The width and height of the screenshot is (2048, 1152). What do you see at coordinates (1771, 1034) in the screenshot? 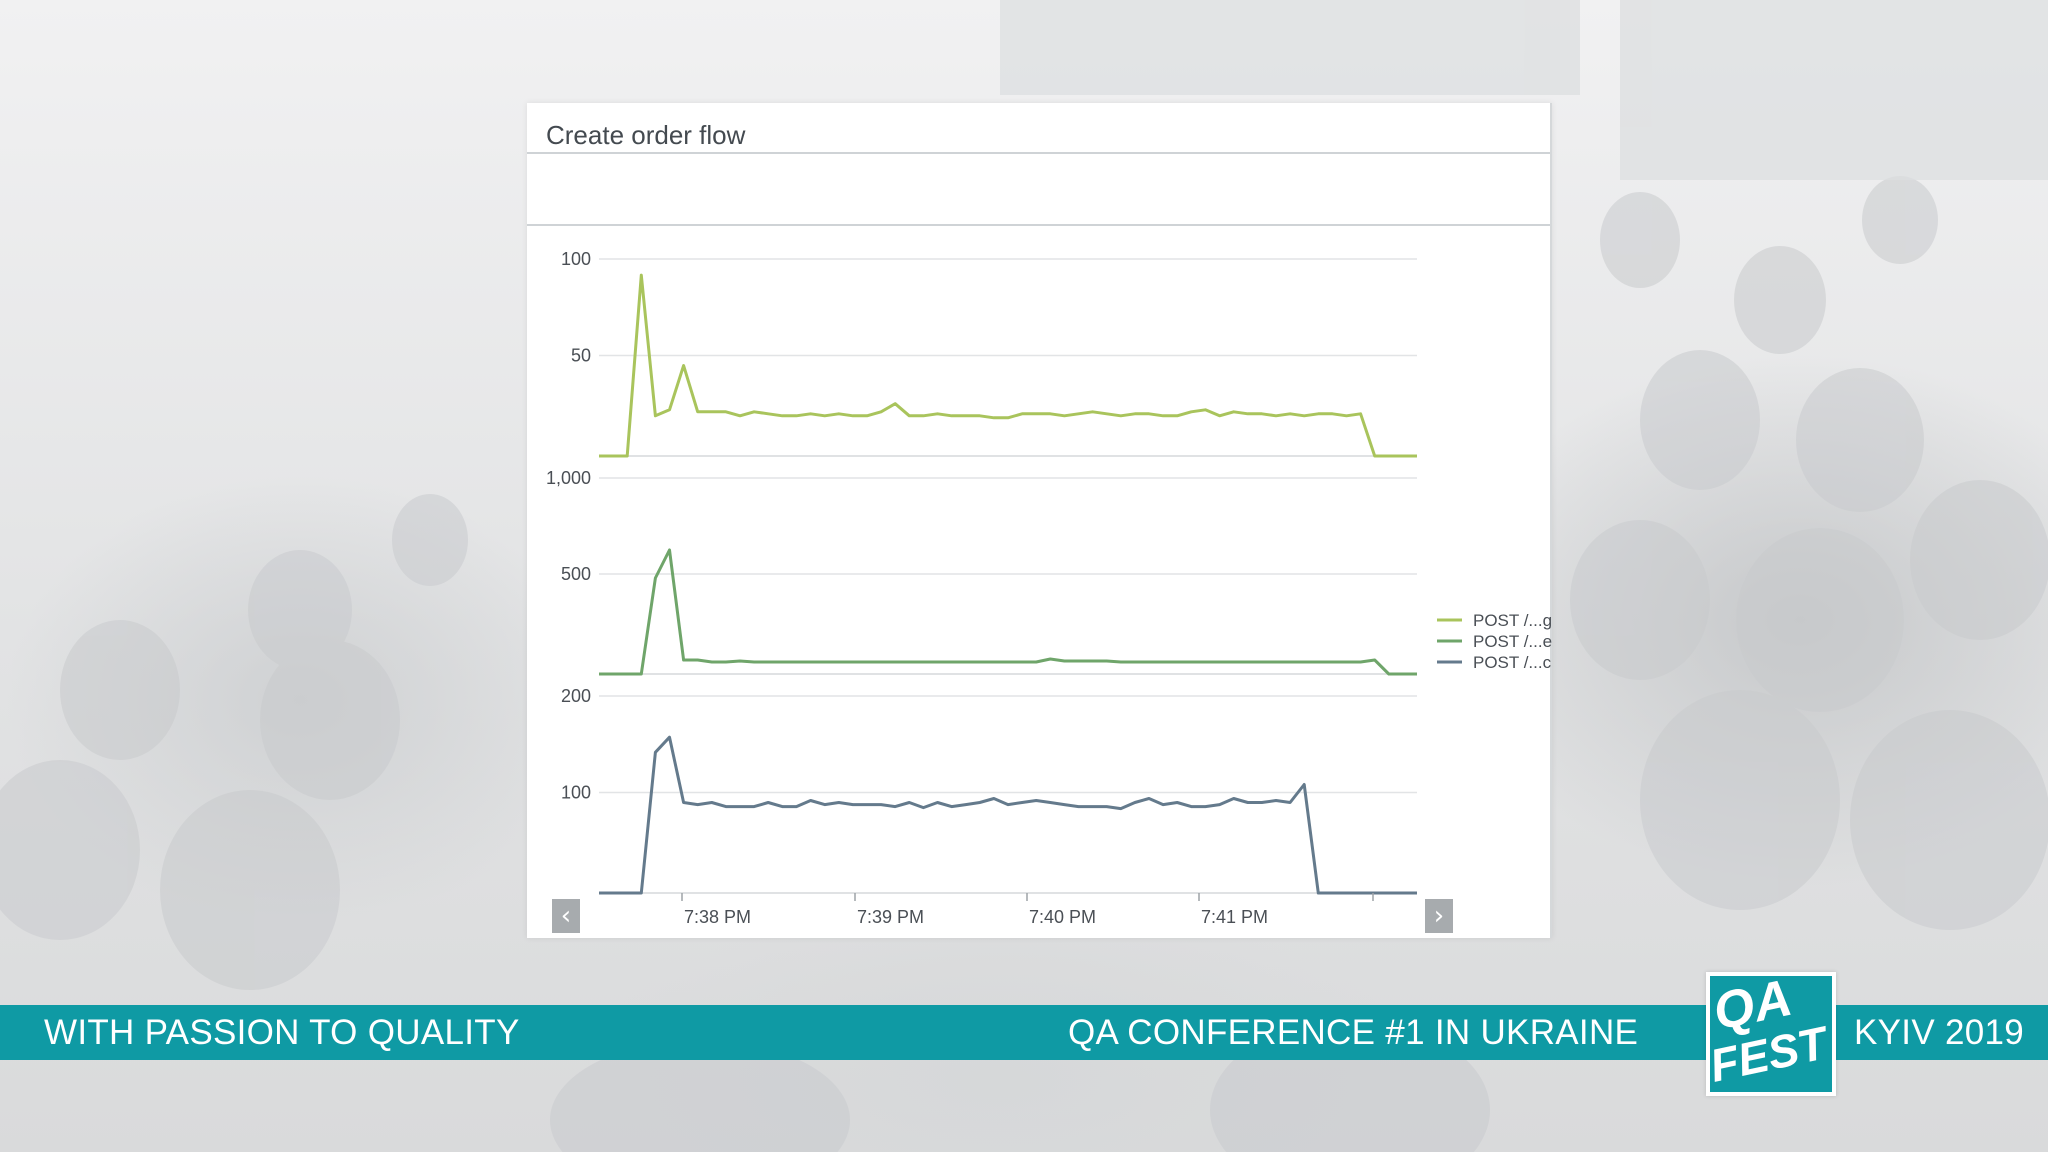
I see `qa-fest-logo: QA FEST` at bounding box center [1771, 1034].